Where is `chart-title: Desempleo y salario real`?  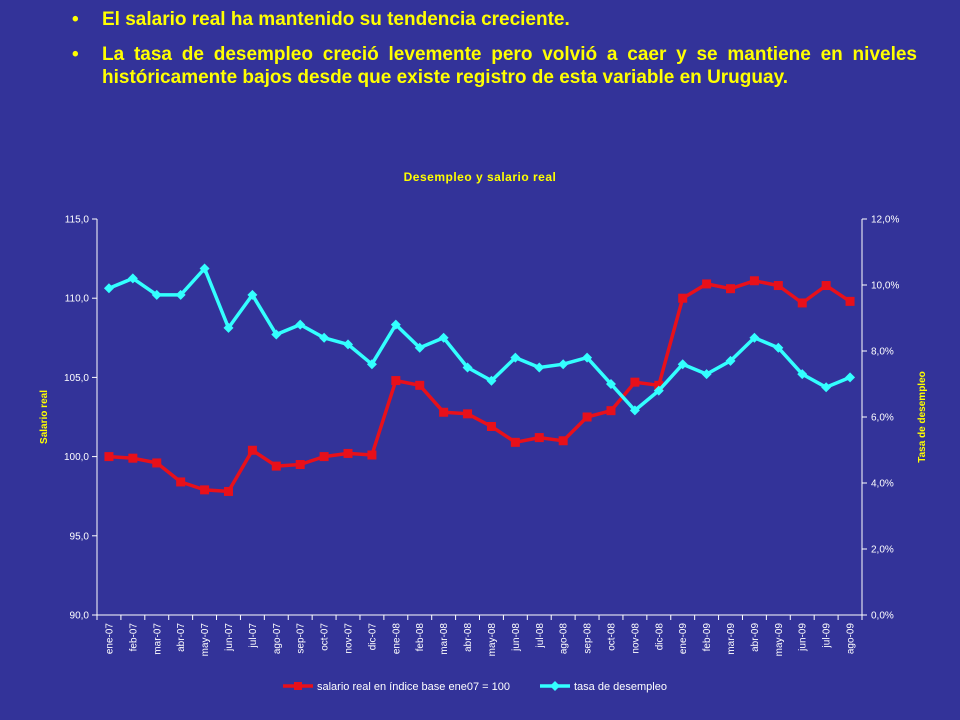 chart-title: Desempleo y salario real is located at coordinates (480, 177).